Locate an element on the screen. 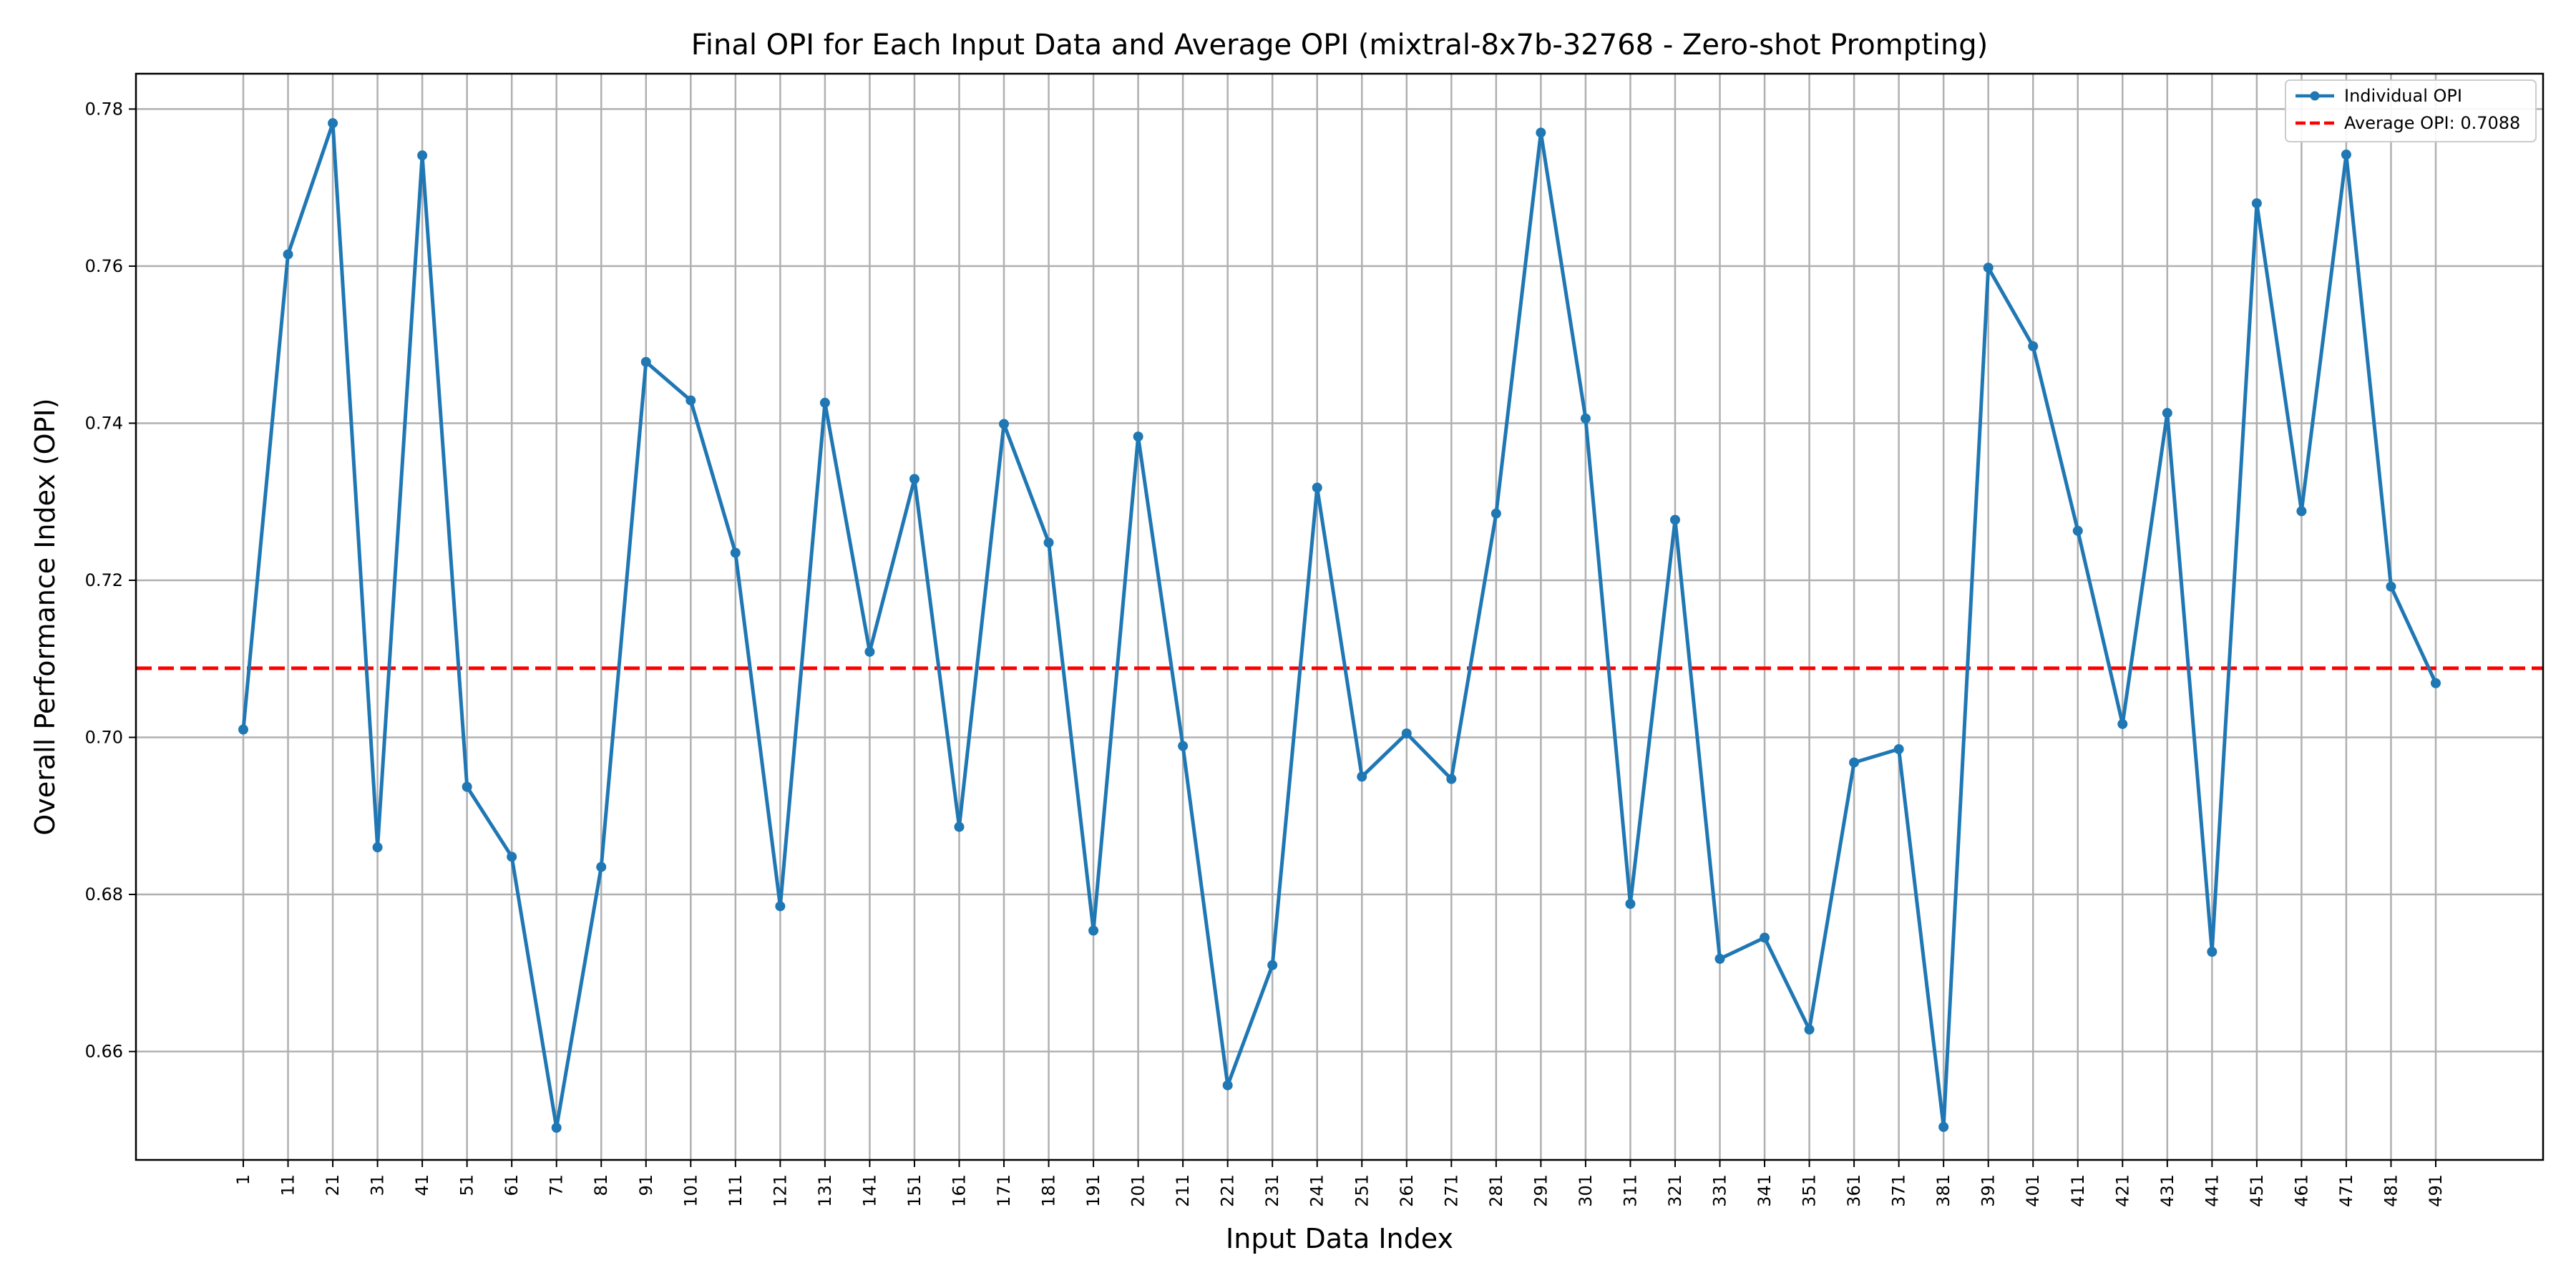 The width and height of the screenshot is (2576, 1288). y-tick-label: 0.68 is located at coordinates (104, 894).